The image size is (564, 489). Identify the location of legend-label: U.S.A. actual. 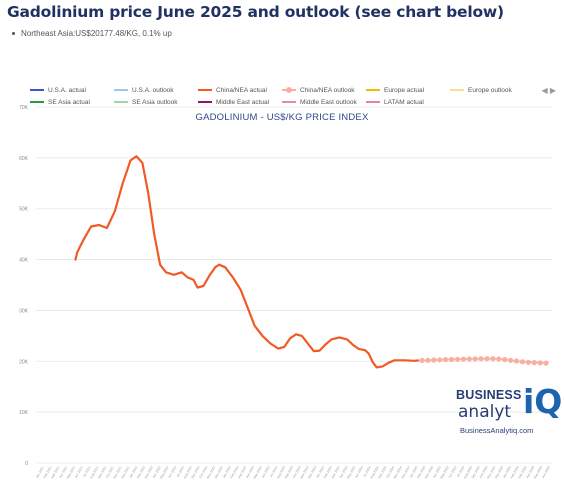
(67, 90).